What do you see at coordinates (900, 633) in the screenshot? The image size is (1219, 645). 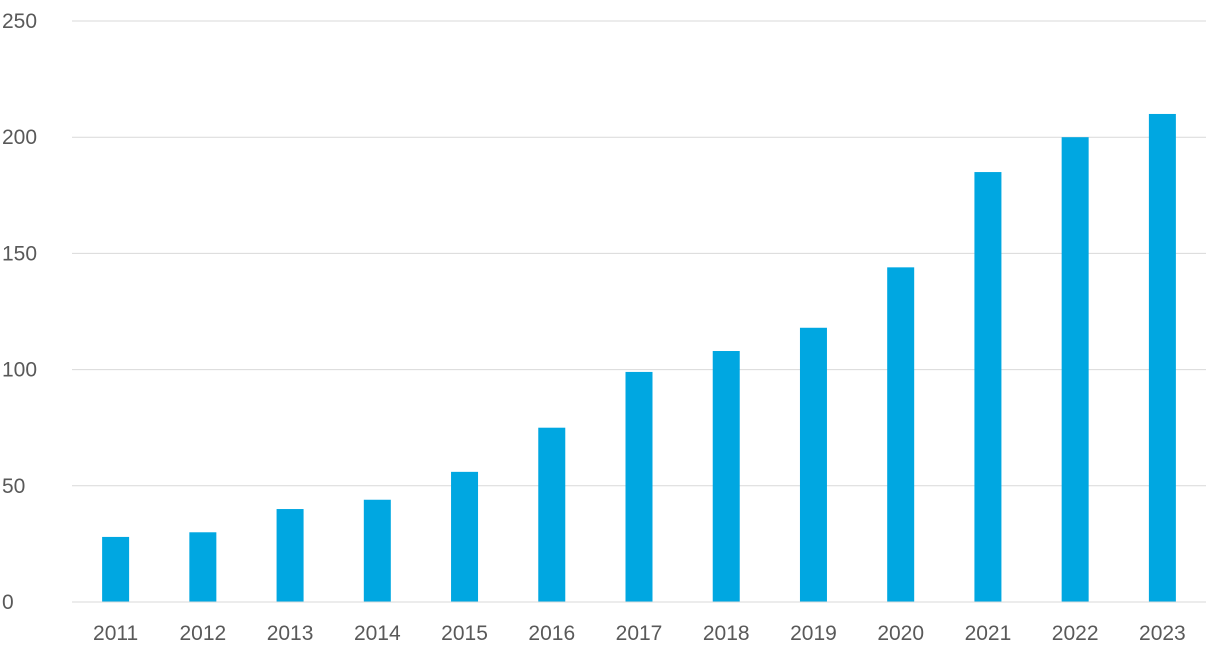 I see `x-tick-label: 2020` at bounding box center [900, 633].